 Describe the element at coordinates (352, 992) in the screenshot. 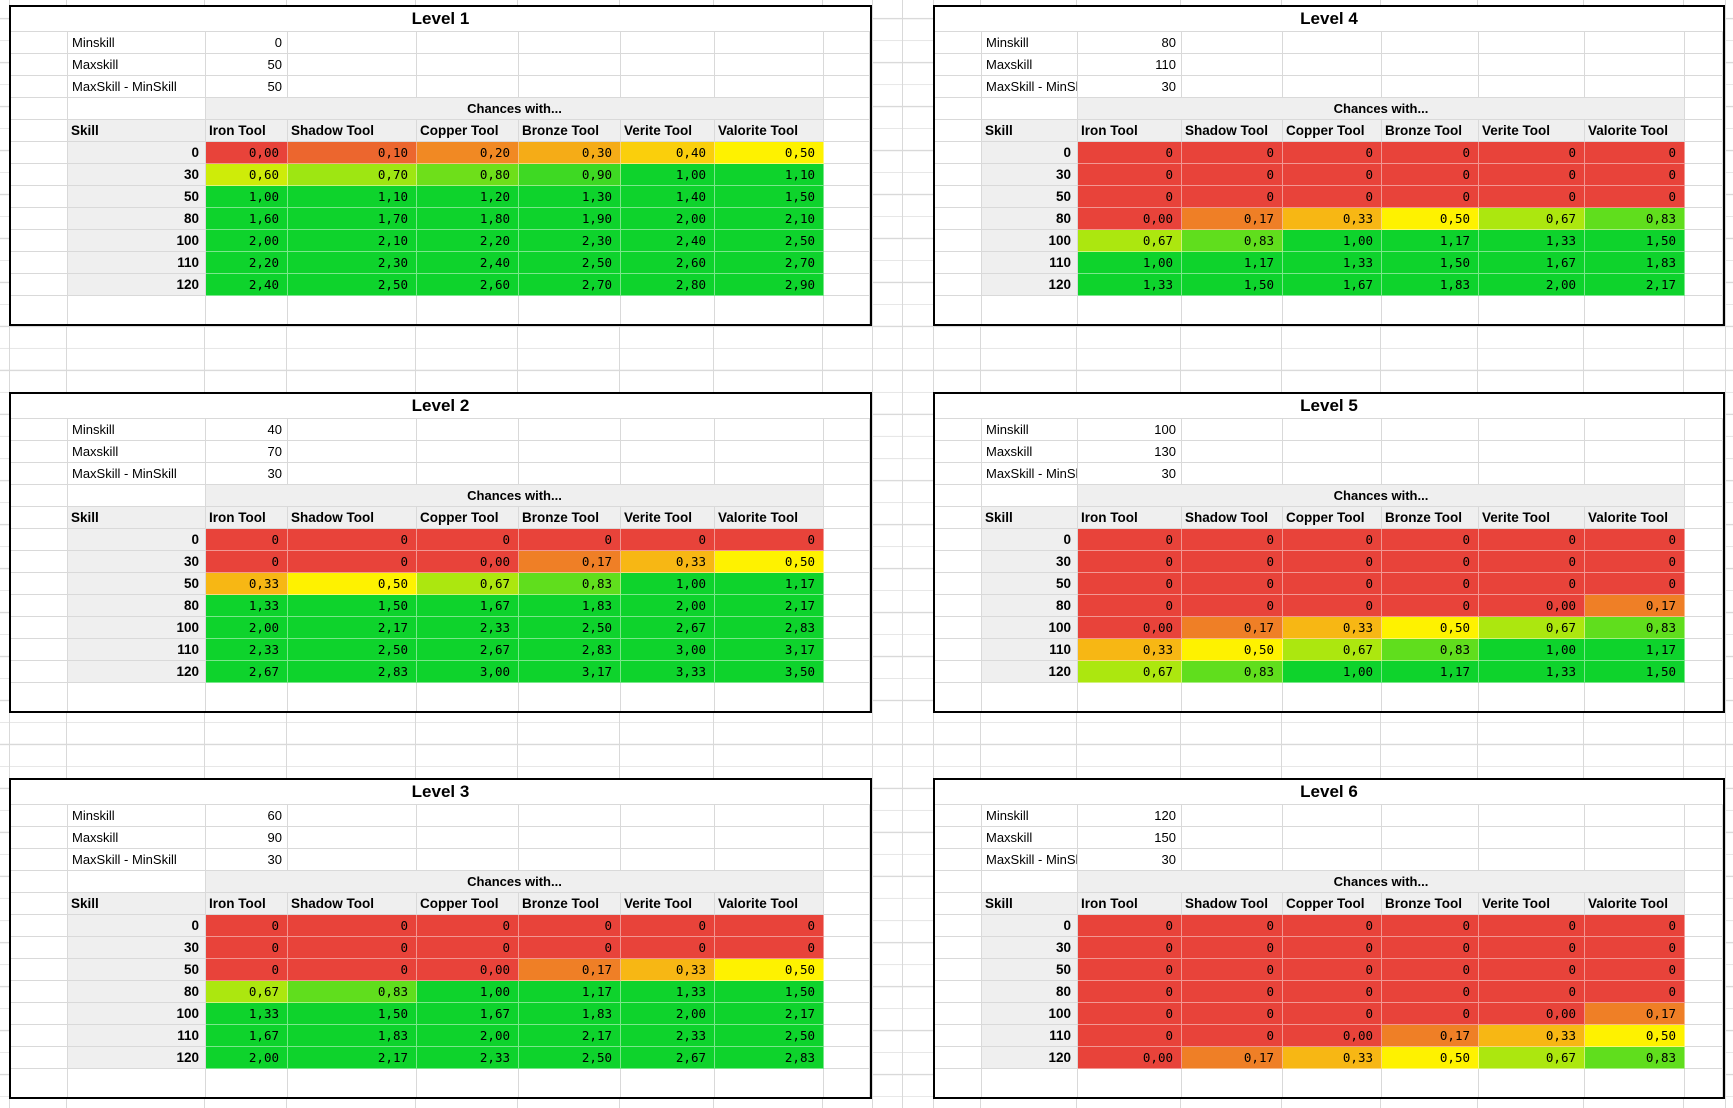

I see `chance-cell: 0,83` at that location.